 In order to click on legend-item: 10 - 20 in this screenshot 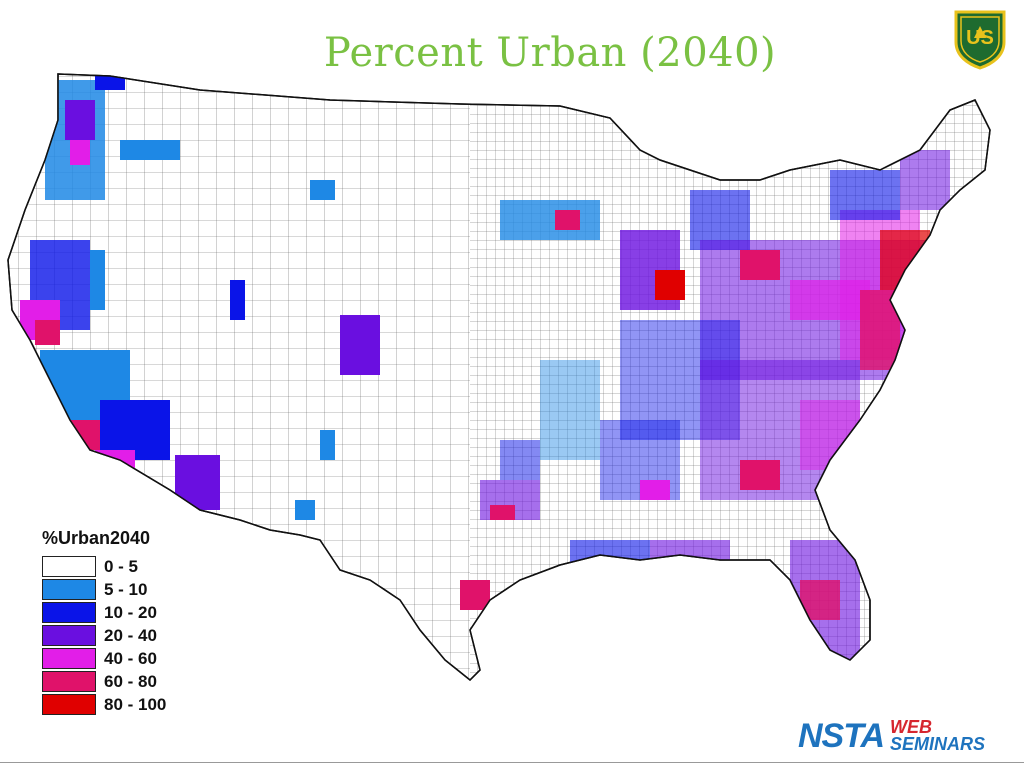, I will do `click(122, 612)`.